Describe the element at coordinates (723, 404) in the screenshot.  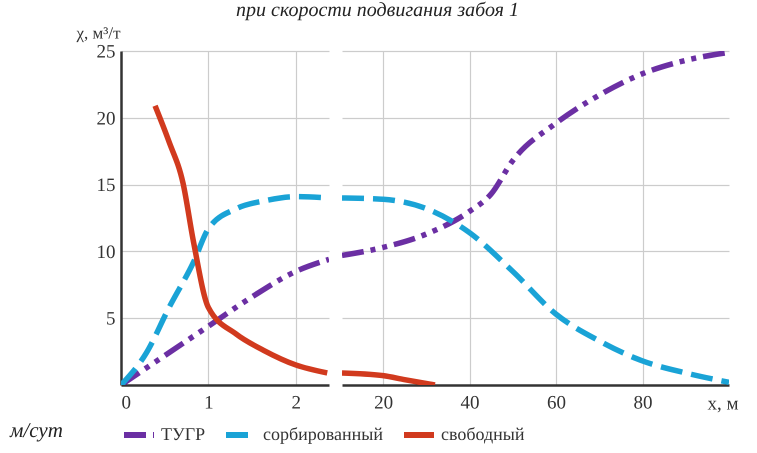
I see `x-axis-title: x, м` at that location.